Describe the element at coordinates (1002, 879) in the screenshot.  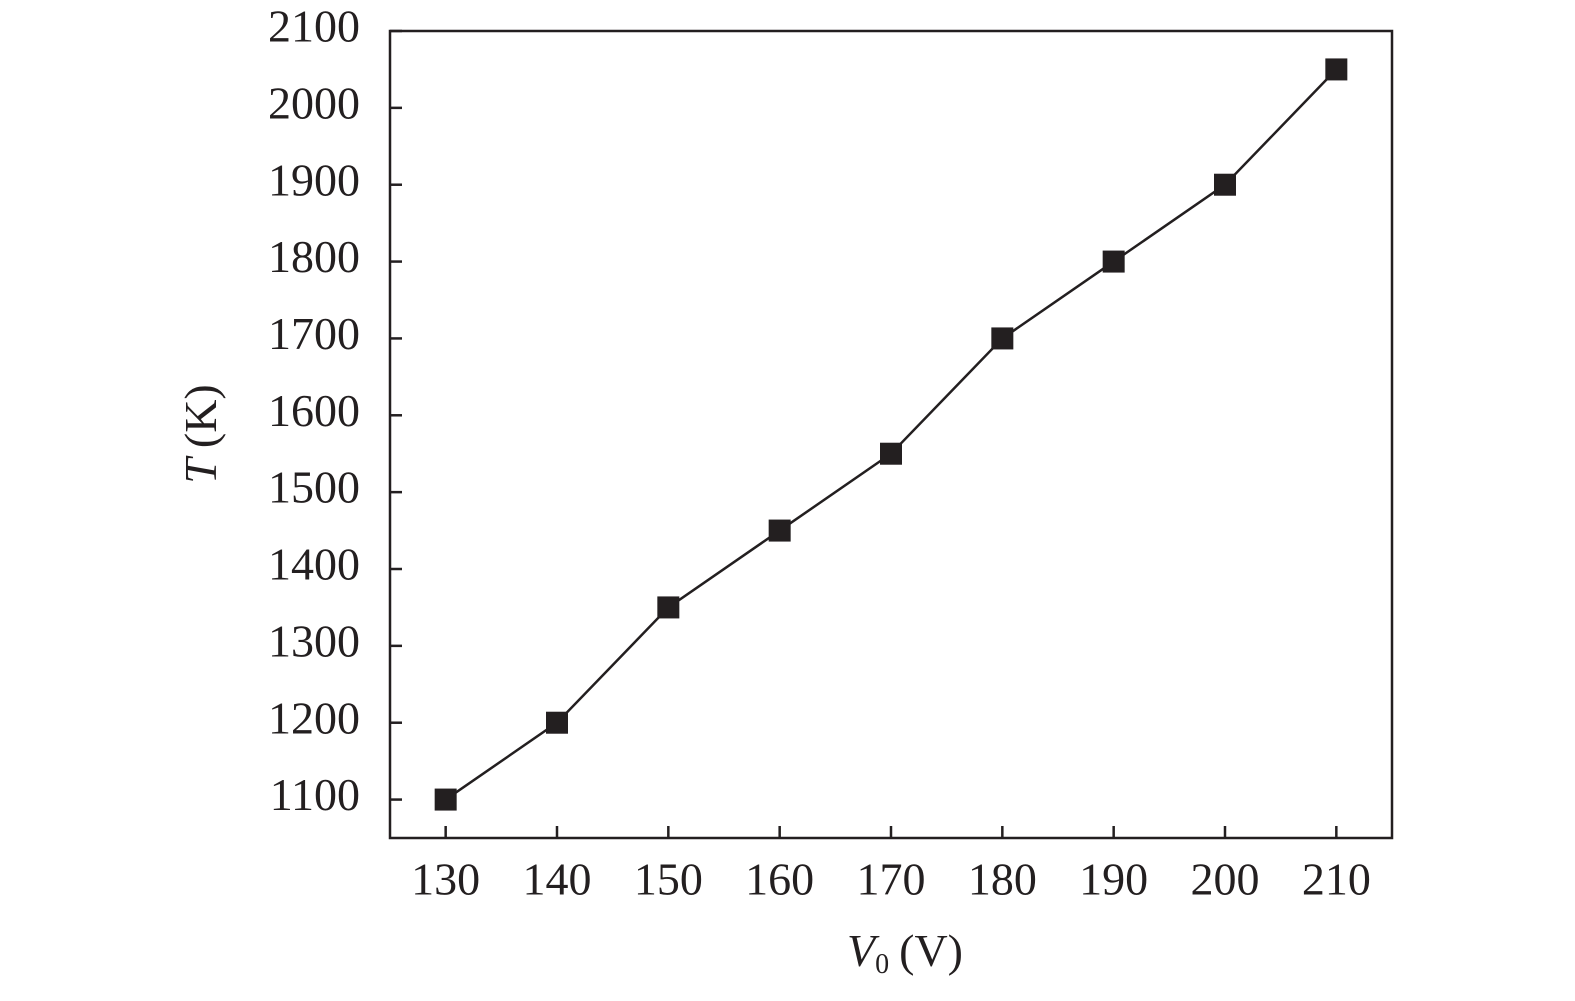
I see `x-tick-label: 180` at that location.